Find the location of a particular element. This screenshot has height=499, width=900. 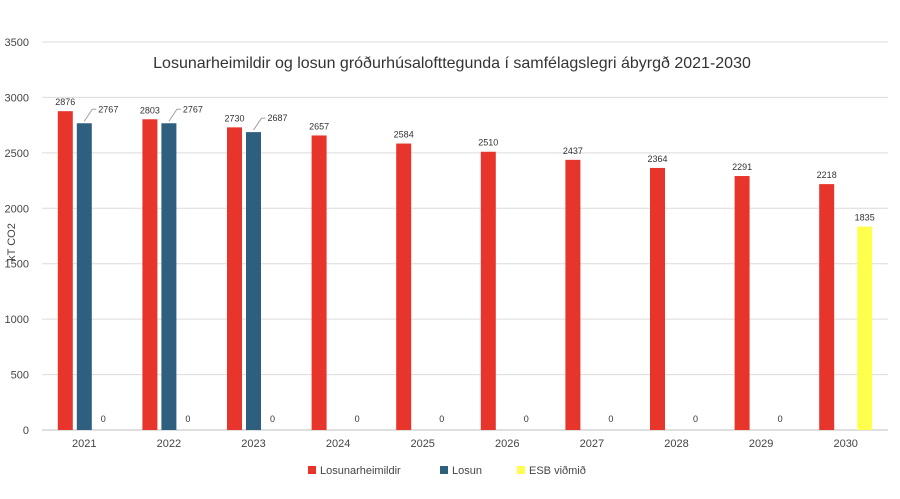

x-axis-ticks: 2021 2022 2023 2024 2025 2026 2027 2028 2029 2030 is located at coordinates (465, 444).